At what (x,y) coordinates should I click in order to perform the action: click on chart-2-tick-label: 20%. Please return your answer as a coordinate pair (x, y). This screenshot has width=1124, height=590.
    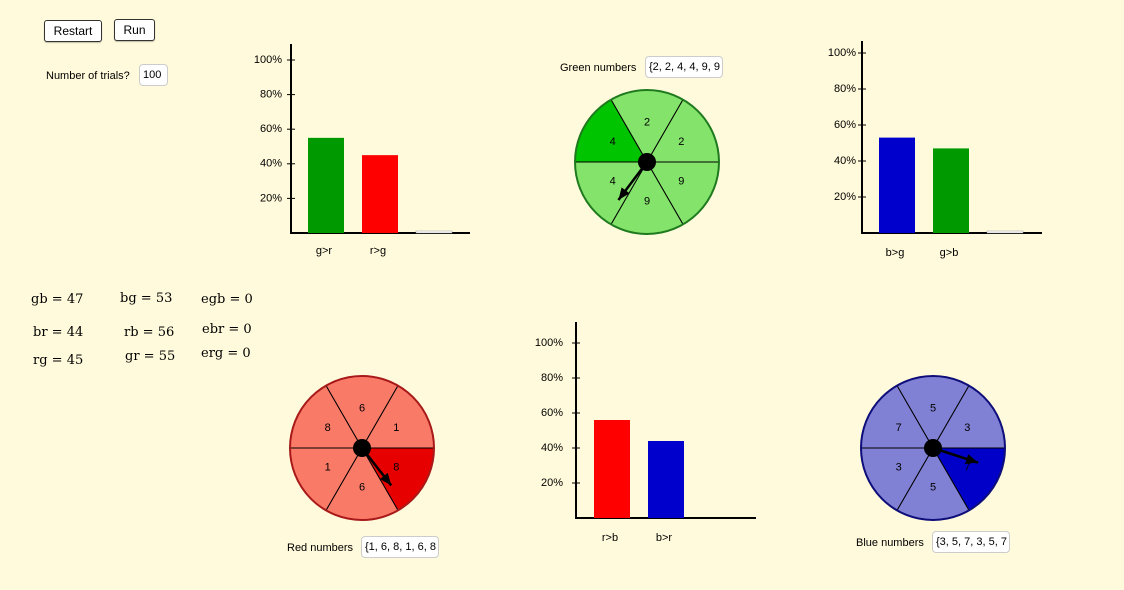
    Looking at the image, I should click on (552, 483).